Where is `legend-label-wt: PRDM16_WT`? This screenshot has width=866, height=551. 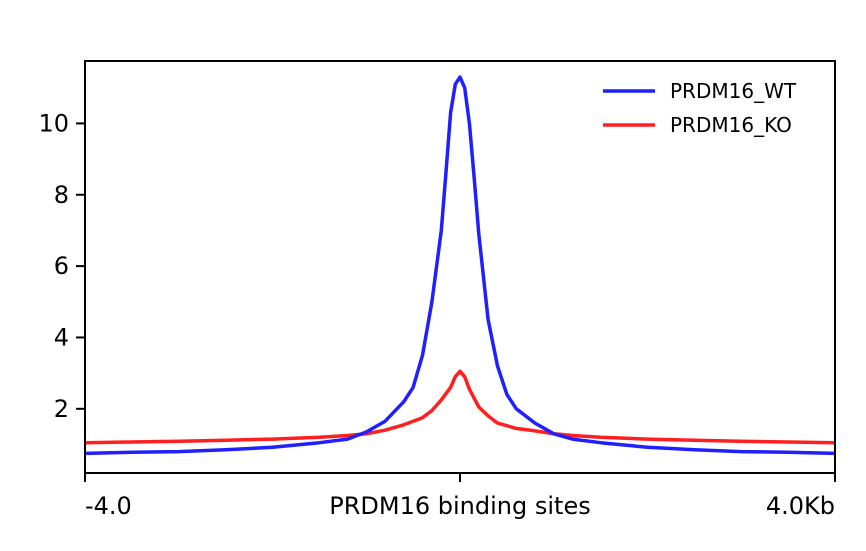 legend-label-wt: PRDM16_WT is located at coordinates (733, 91).